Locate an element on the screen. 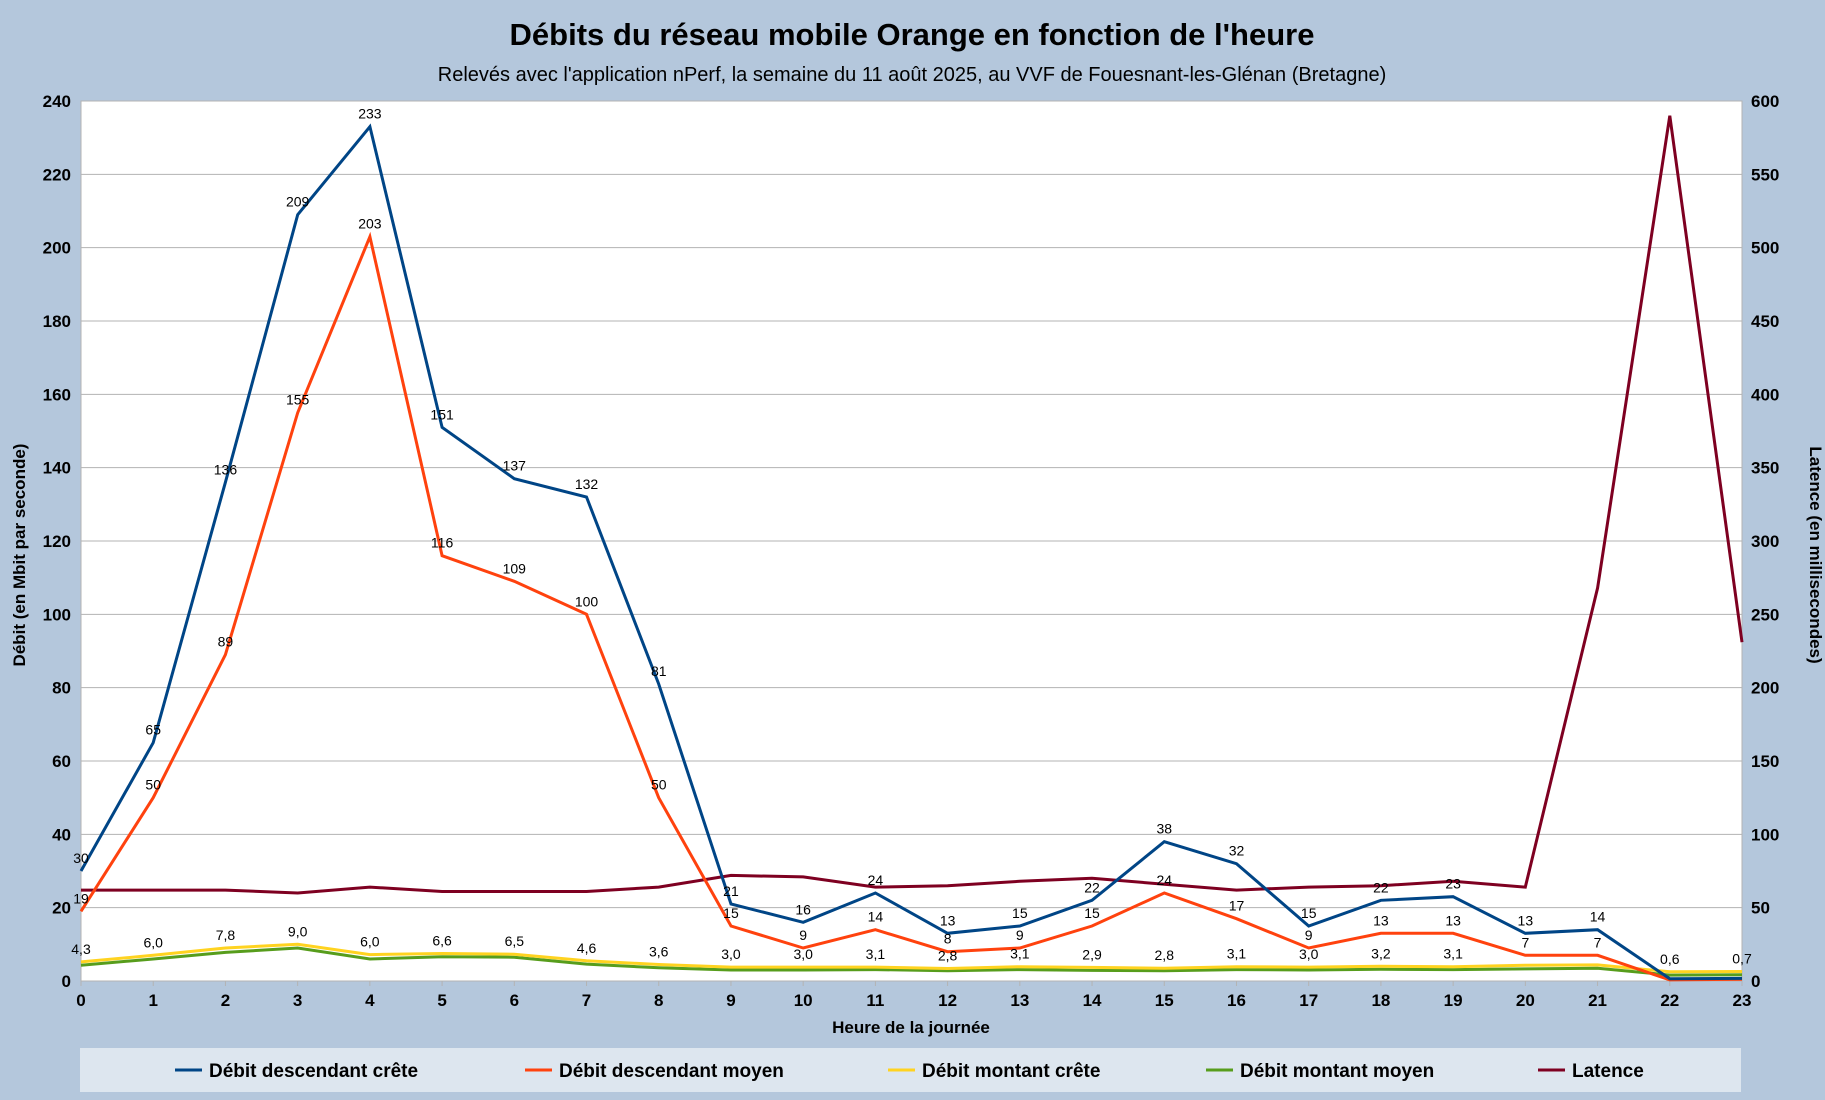 Image resolution: width=1825 pixels, height=1100 pixels. data-label: 38 is located at coordinates (1164, 829).